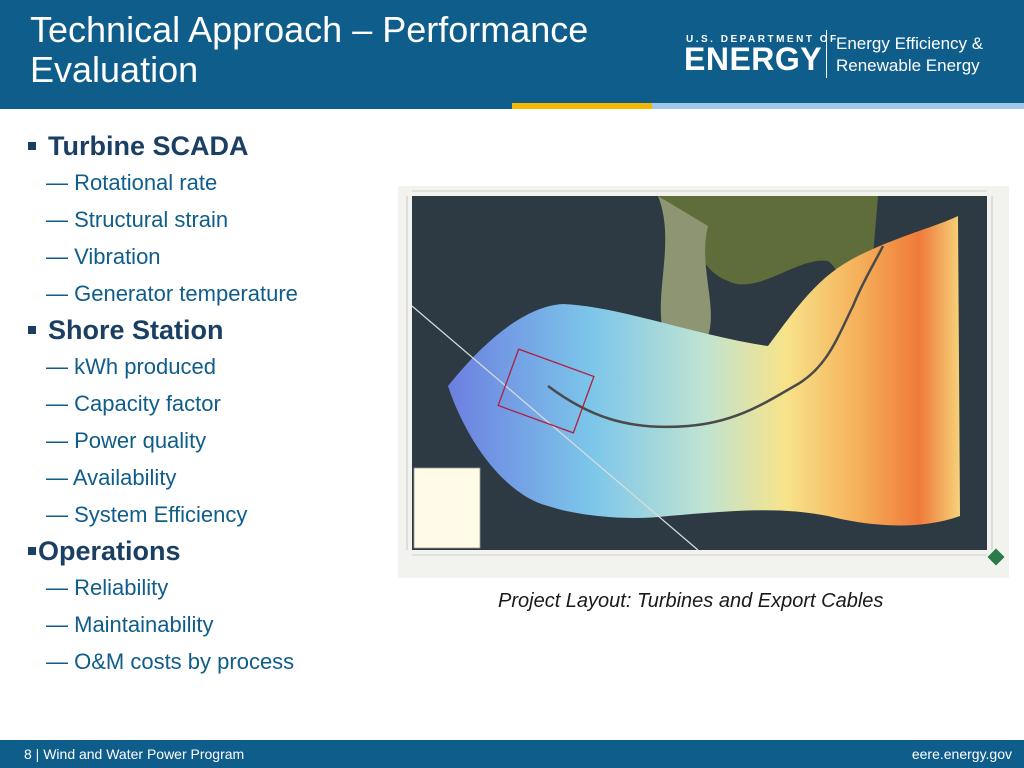  I want to click on list-item: — Generator temperature, so click(172, 293).